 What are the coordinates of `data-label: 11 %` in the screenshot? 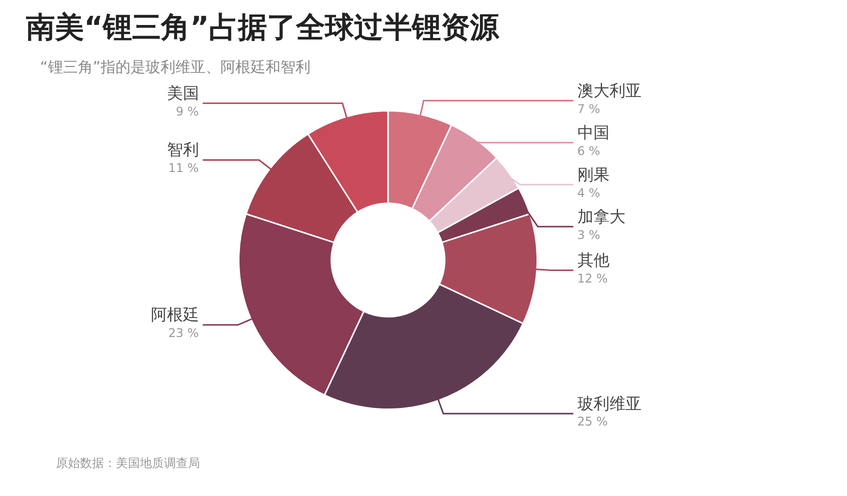 It's located at (183, 168).